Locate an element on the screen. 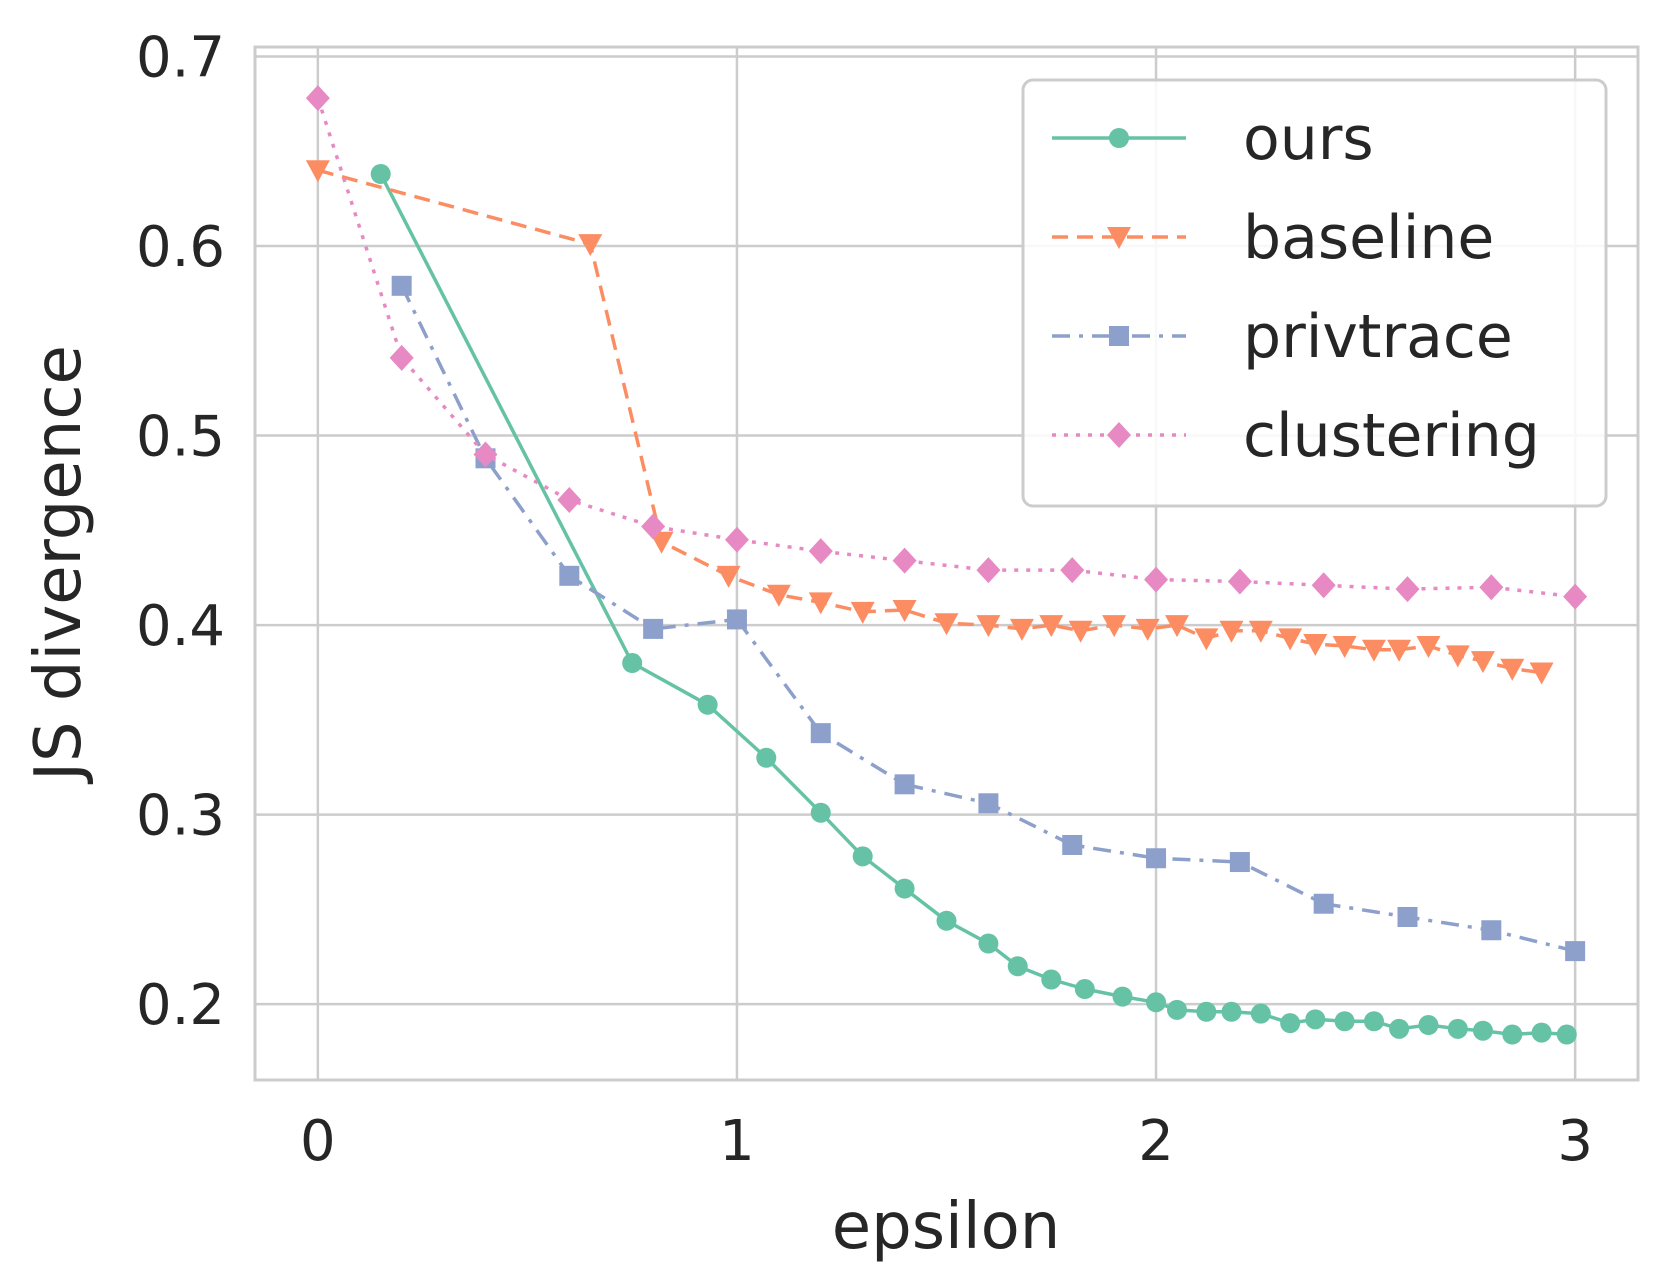 This screenshot has width=1662, height=1288. legend-box is located at coordinates (1314, 293).